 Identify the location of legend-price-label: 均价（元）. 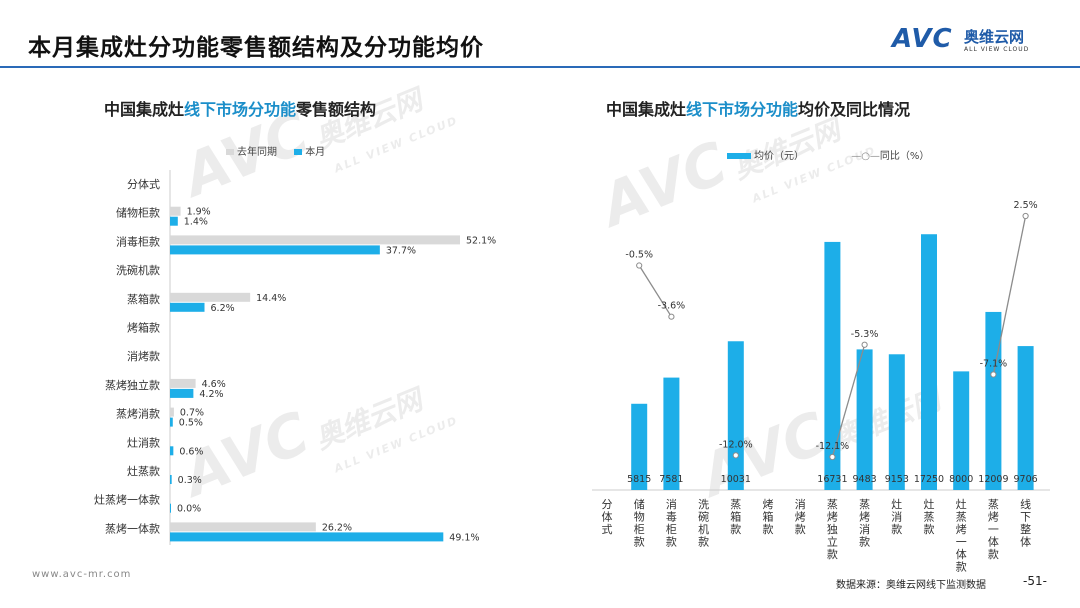
(779, 156).